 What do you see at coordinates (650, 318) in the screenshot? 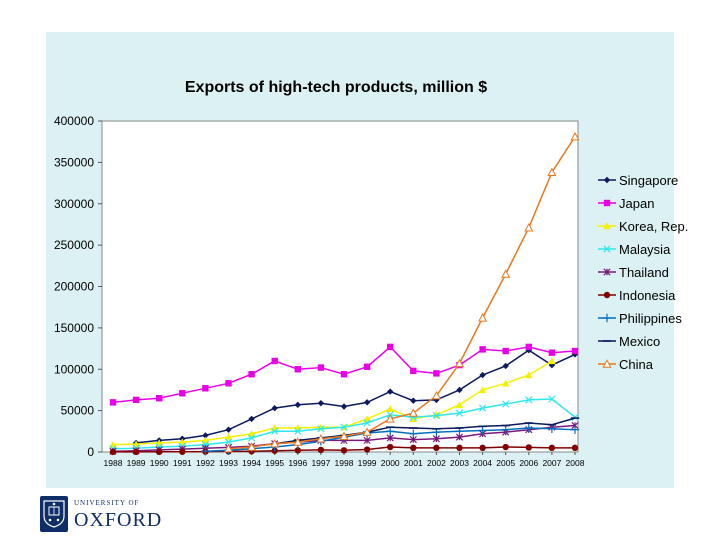
I see `legend-label-philippines: Philippines` at bounding box center [650, 318].